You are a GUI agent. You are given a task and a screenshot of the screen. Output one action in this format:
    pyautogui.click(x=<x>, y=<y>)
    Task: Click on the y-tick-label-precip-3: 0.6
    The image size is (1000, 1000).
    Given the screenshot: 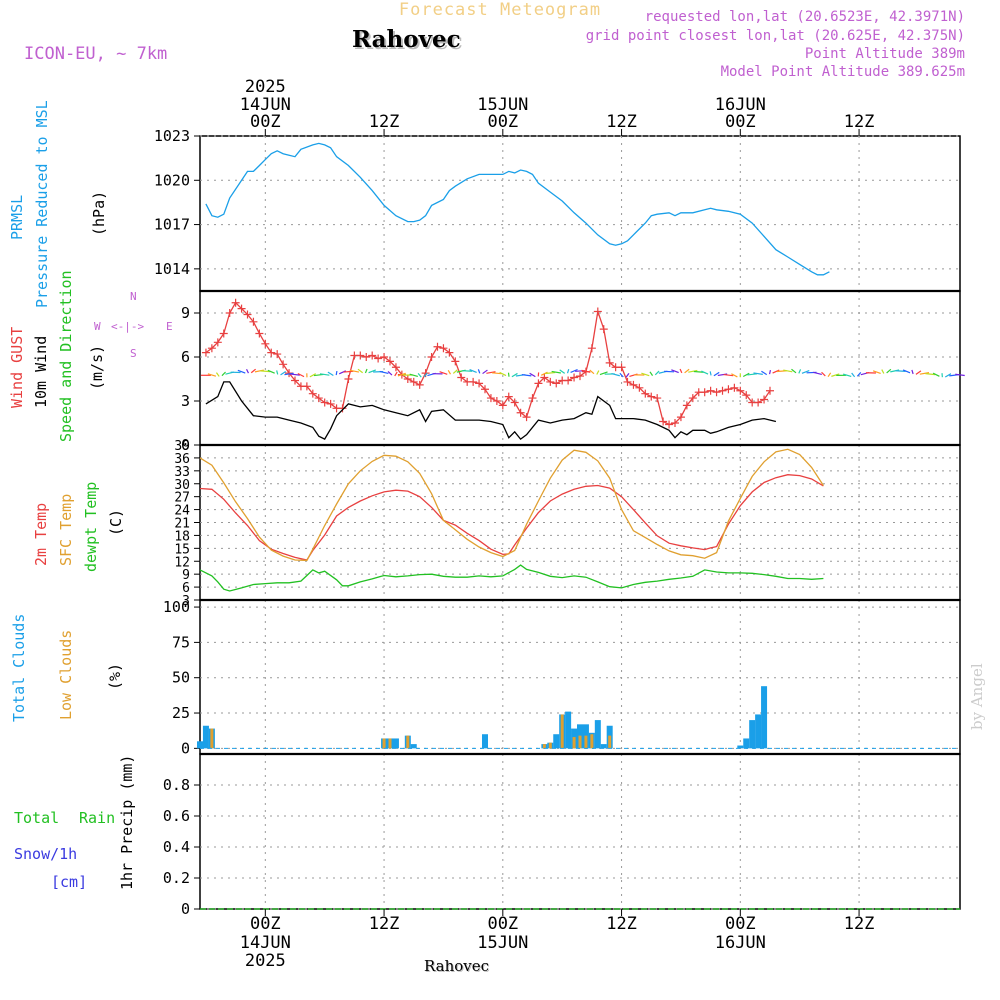 What is the action you would take?
    pyautogui.click(x=176, y=816)
    